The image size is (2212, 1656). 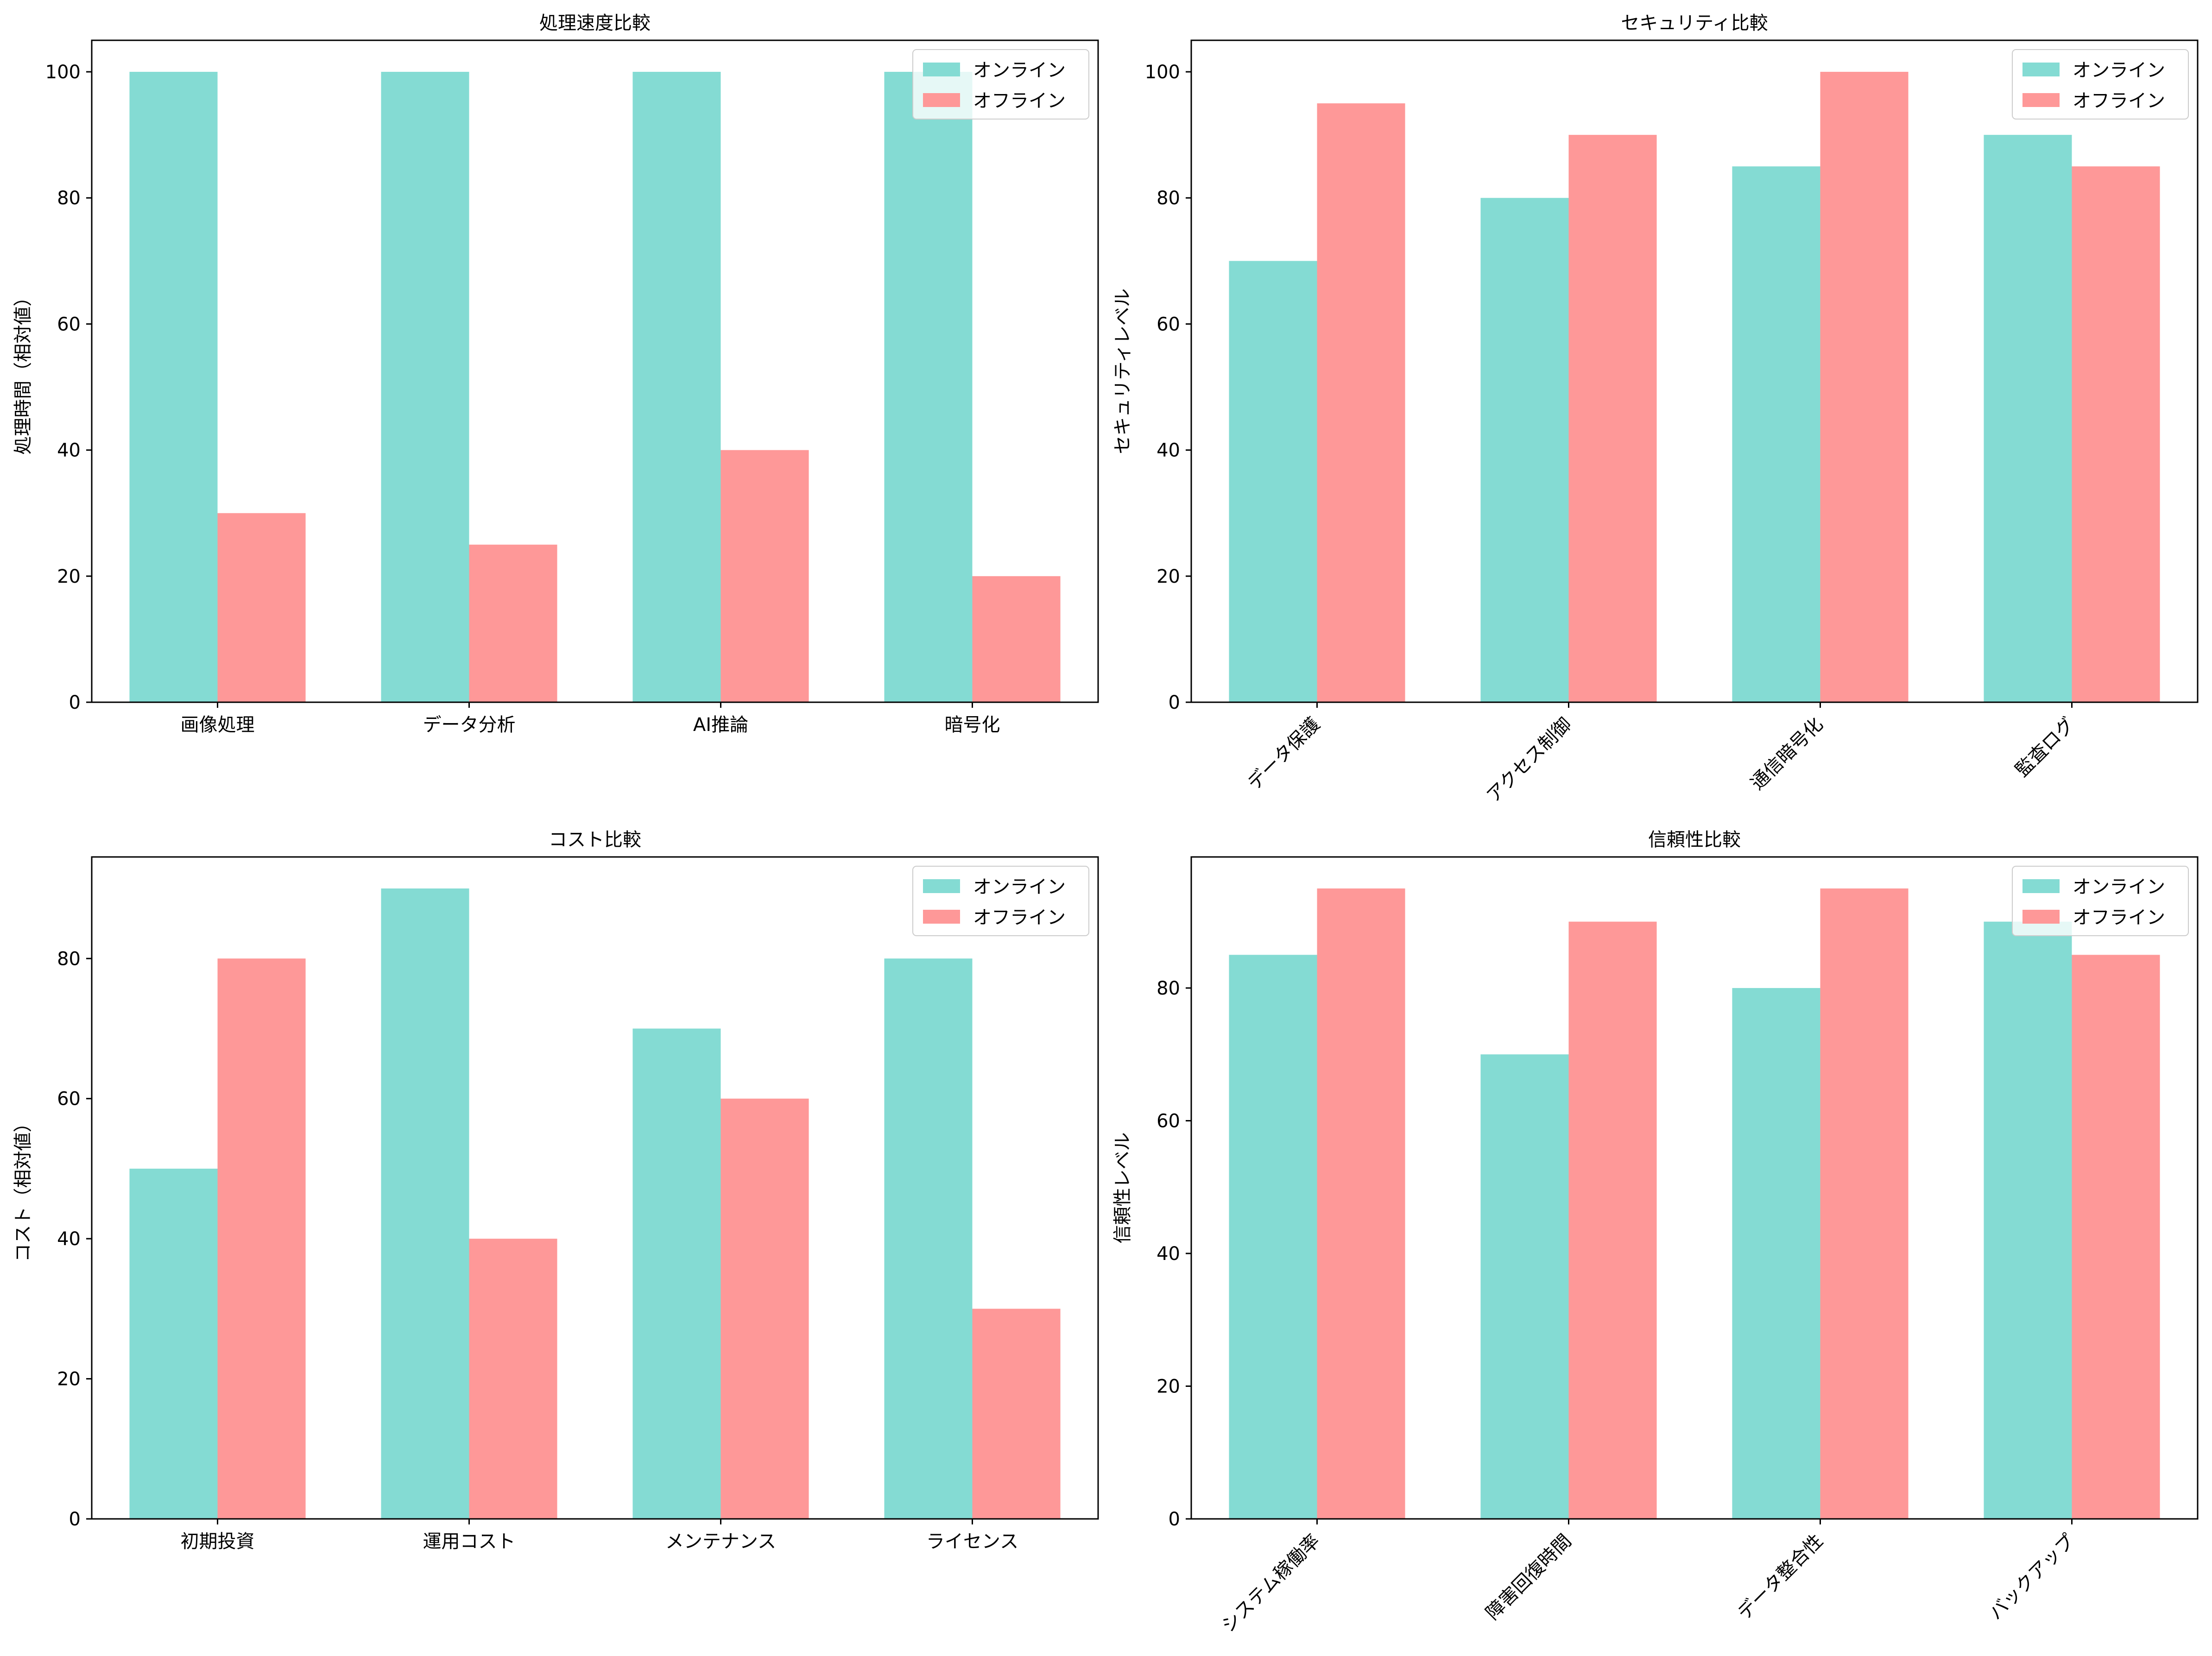 What do you see at coordinates (23, 1188) in the screenshot?
I see `y-axis-label: コスト（相対値）` at bounding box center [23, 1188].